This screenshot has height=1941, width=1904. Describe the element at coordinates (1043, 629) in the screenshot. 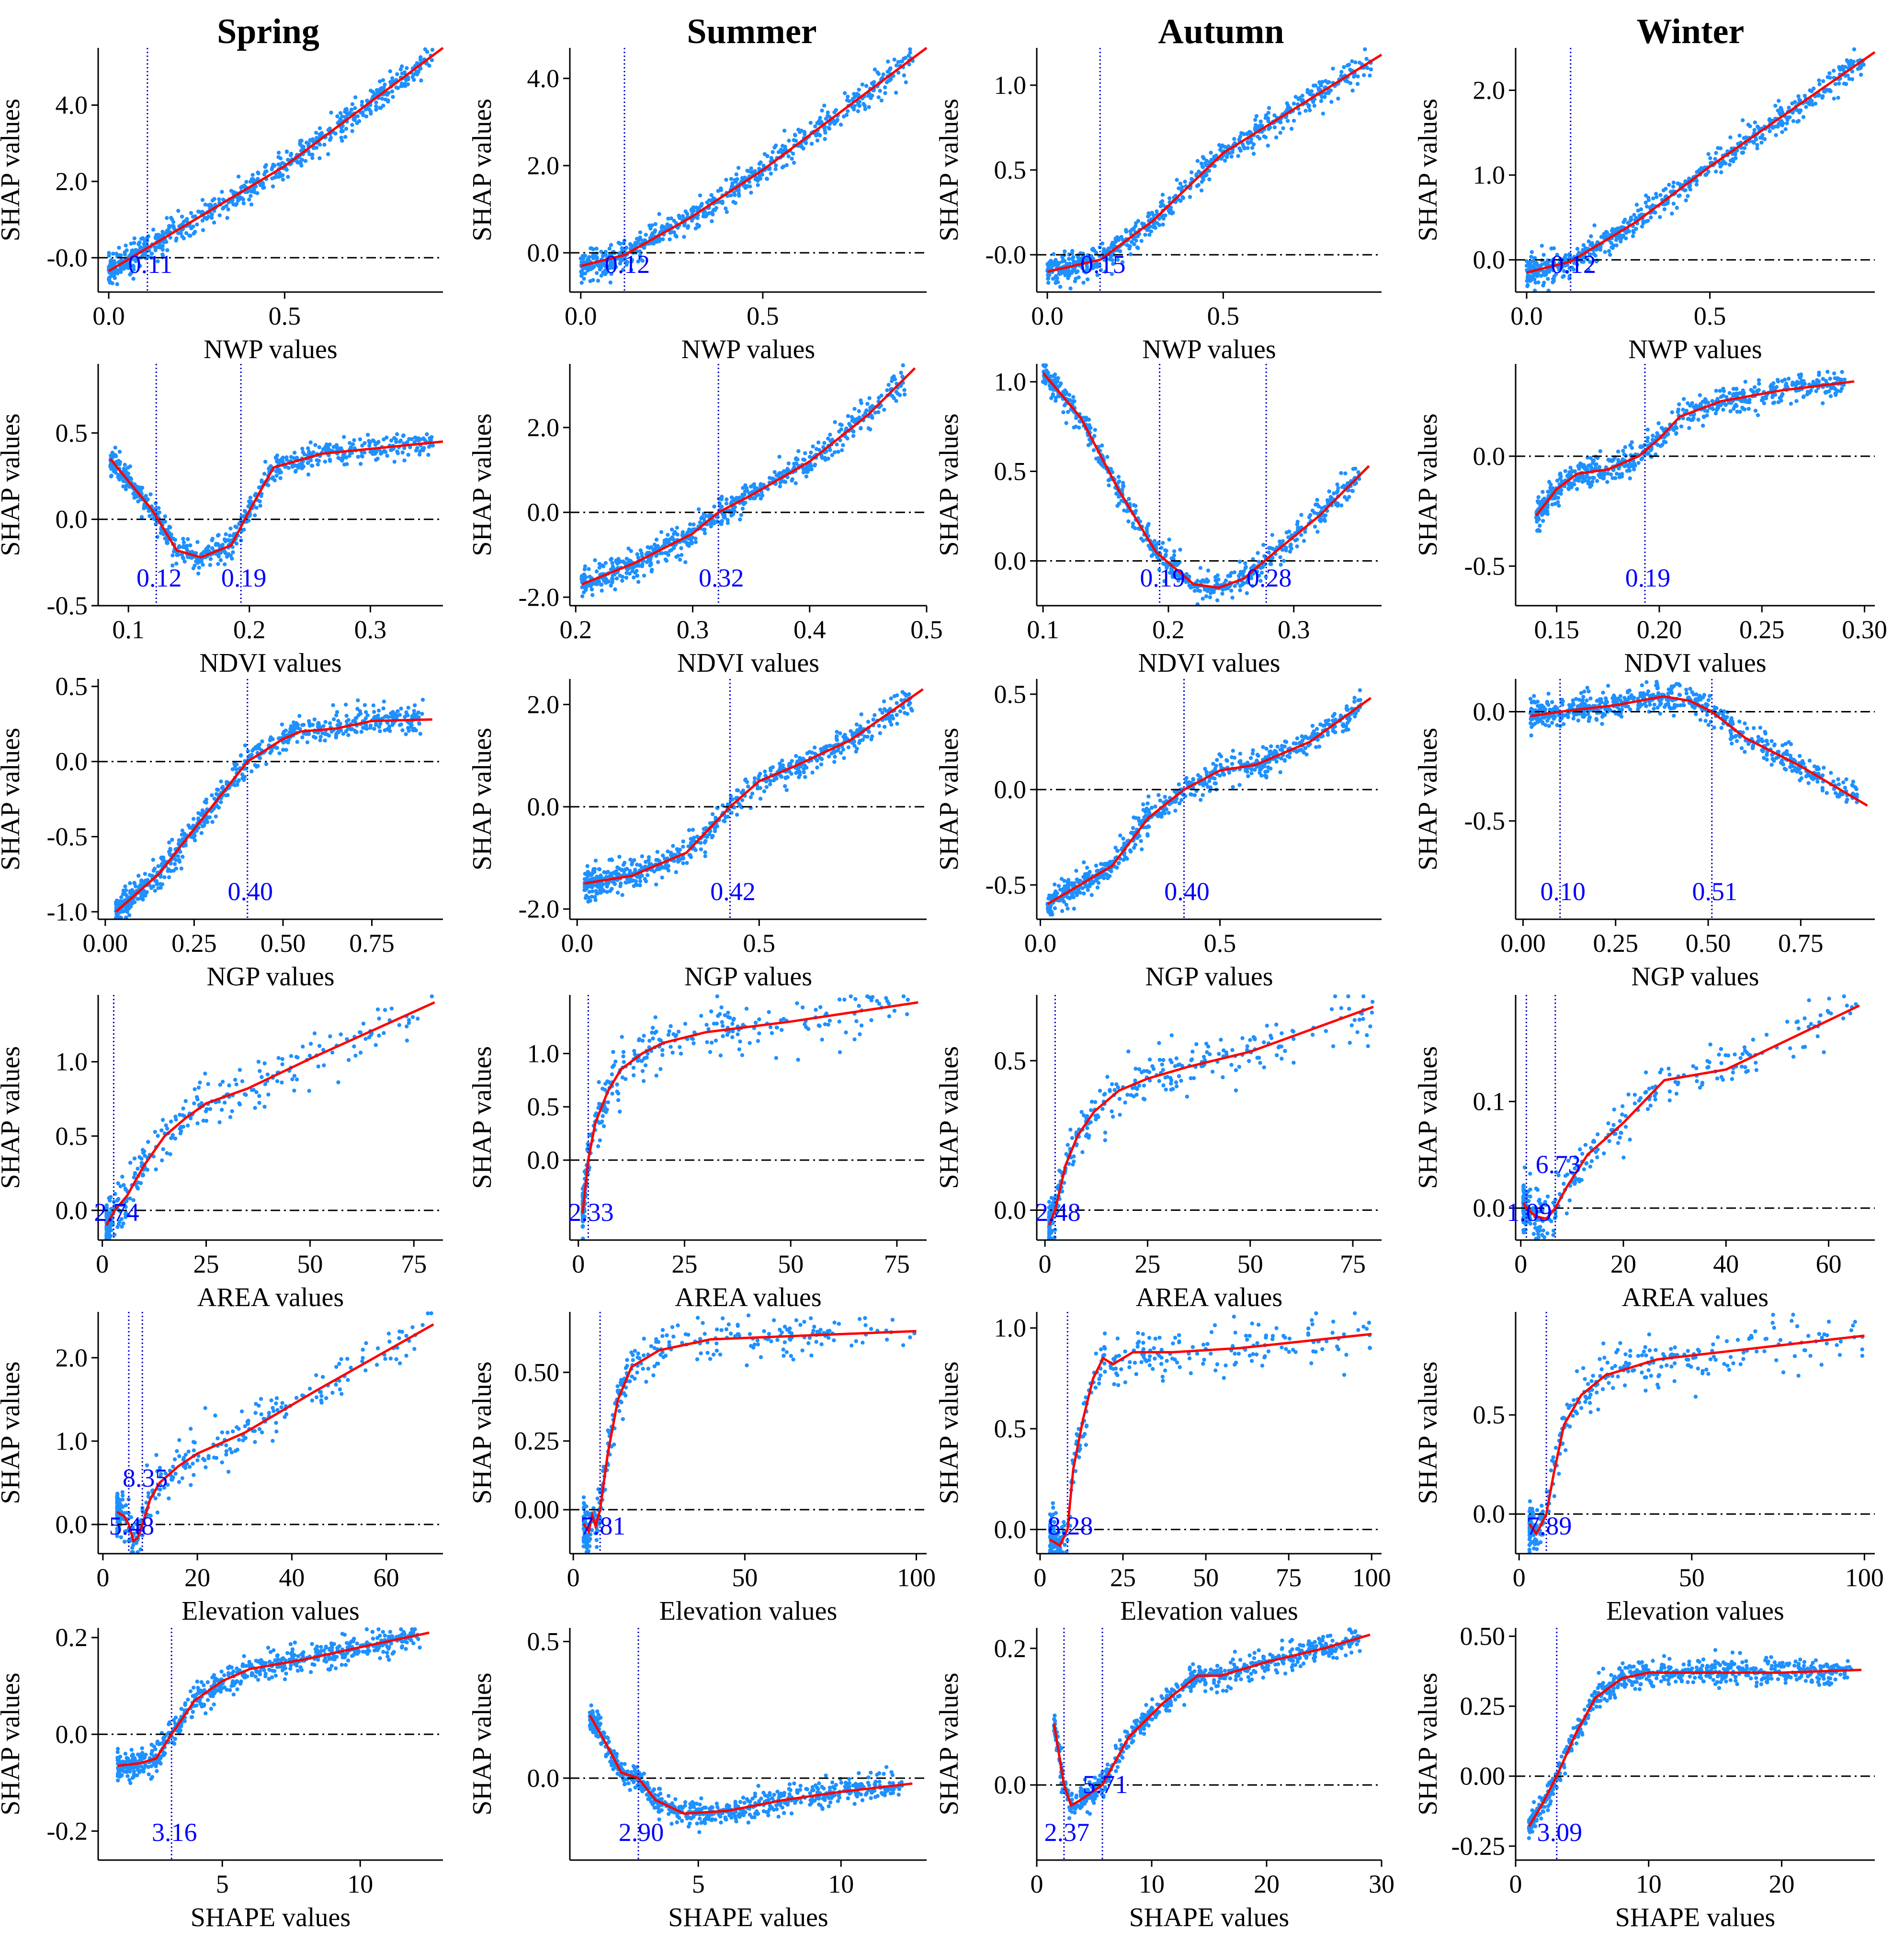

I see `x-tick-label: 0.1` at that location.